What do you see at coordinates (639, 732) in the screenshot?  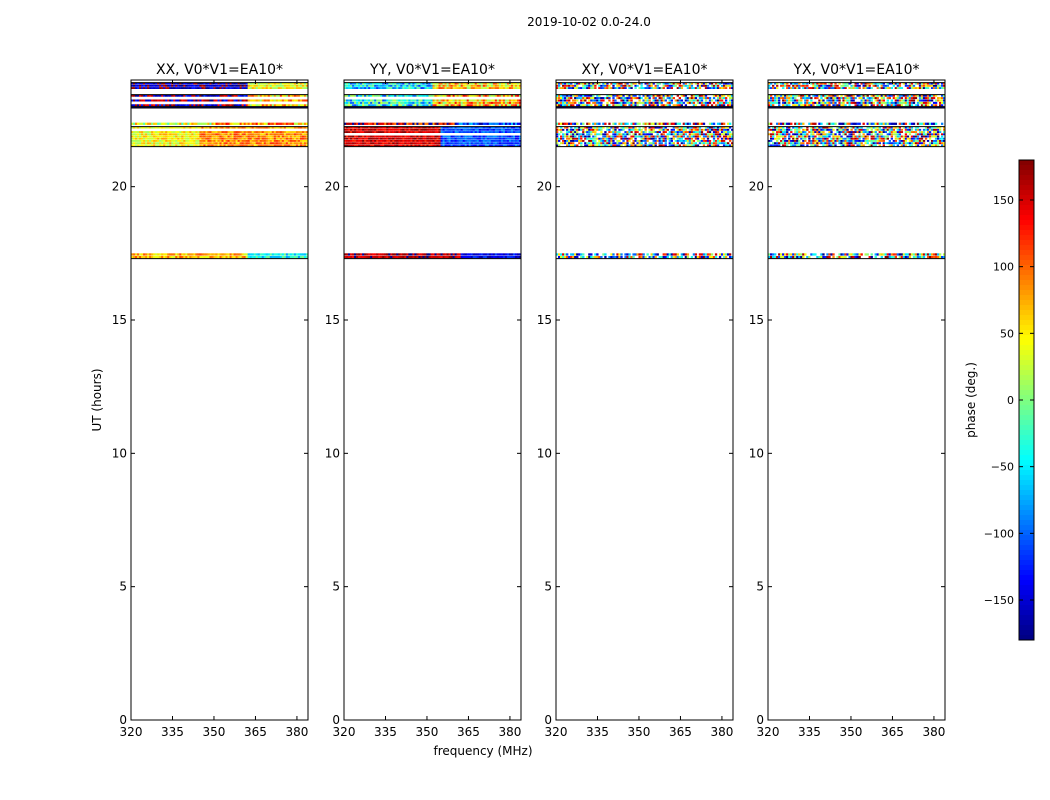 I see `x-tick-label: 350` at bounding box center [639, 732].